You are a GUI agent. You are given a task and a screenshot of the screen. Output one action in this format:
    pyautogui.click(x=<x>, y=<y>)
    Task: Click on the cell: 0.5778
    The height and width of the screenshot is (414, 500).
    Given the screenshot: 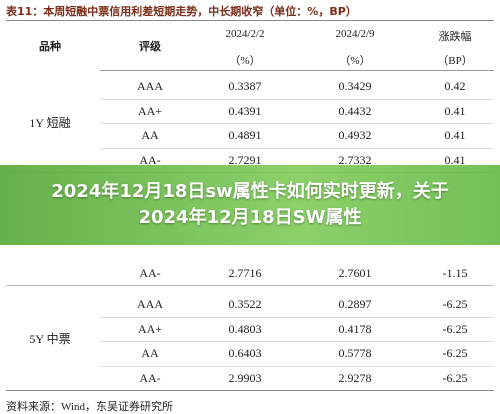 What is the action you would take?
    pyautogui.click(x=355, y=353)
    